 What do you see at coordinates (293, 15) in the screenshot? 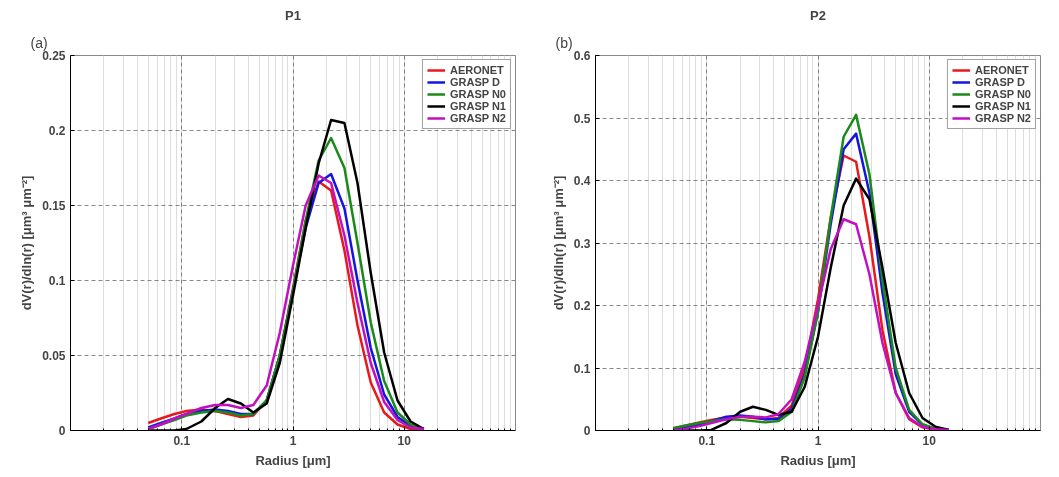
I see `chart-title: P1` at bounding box center [293, 15].